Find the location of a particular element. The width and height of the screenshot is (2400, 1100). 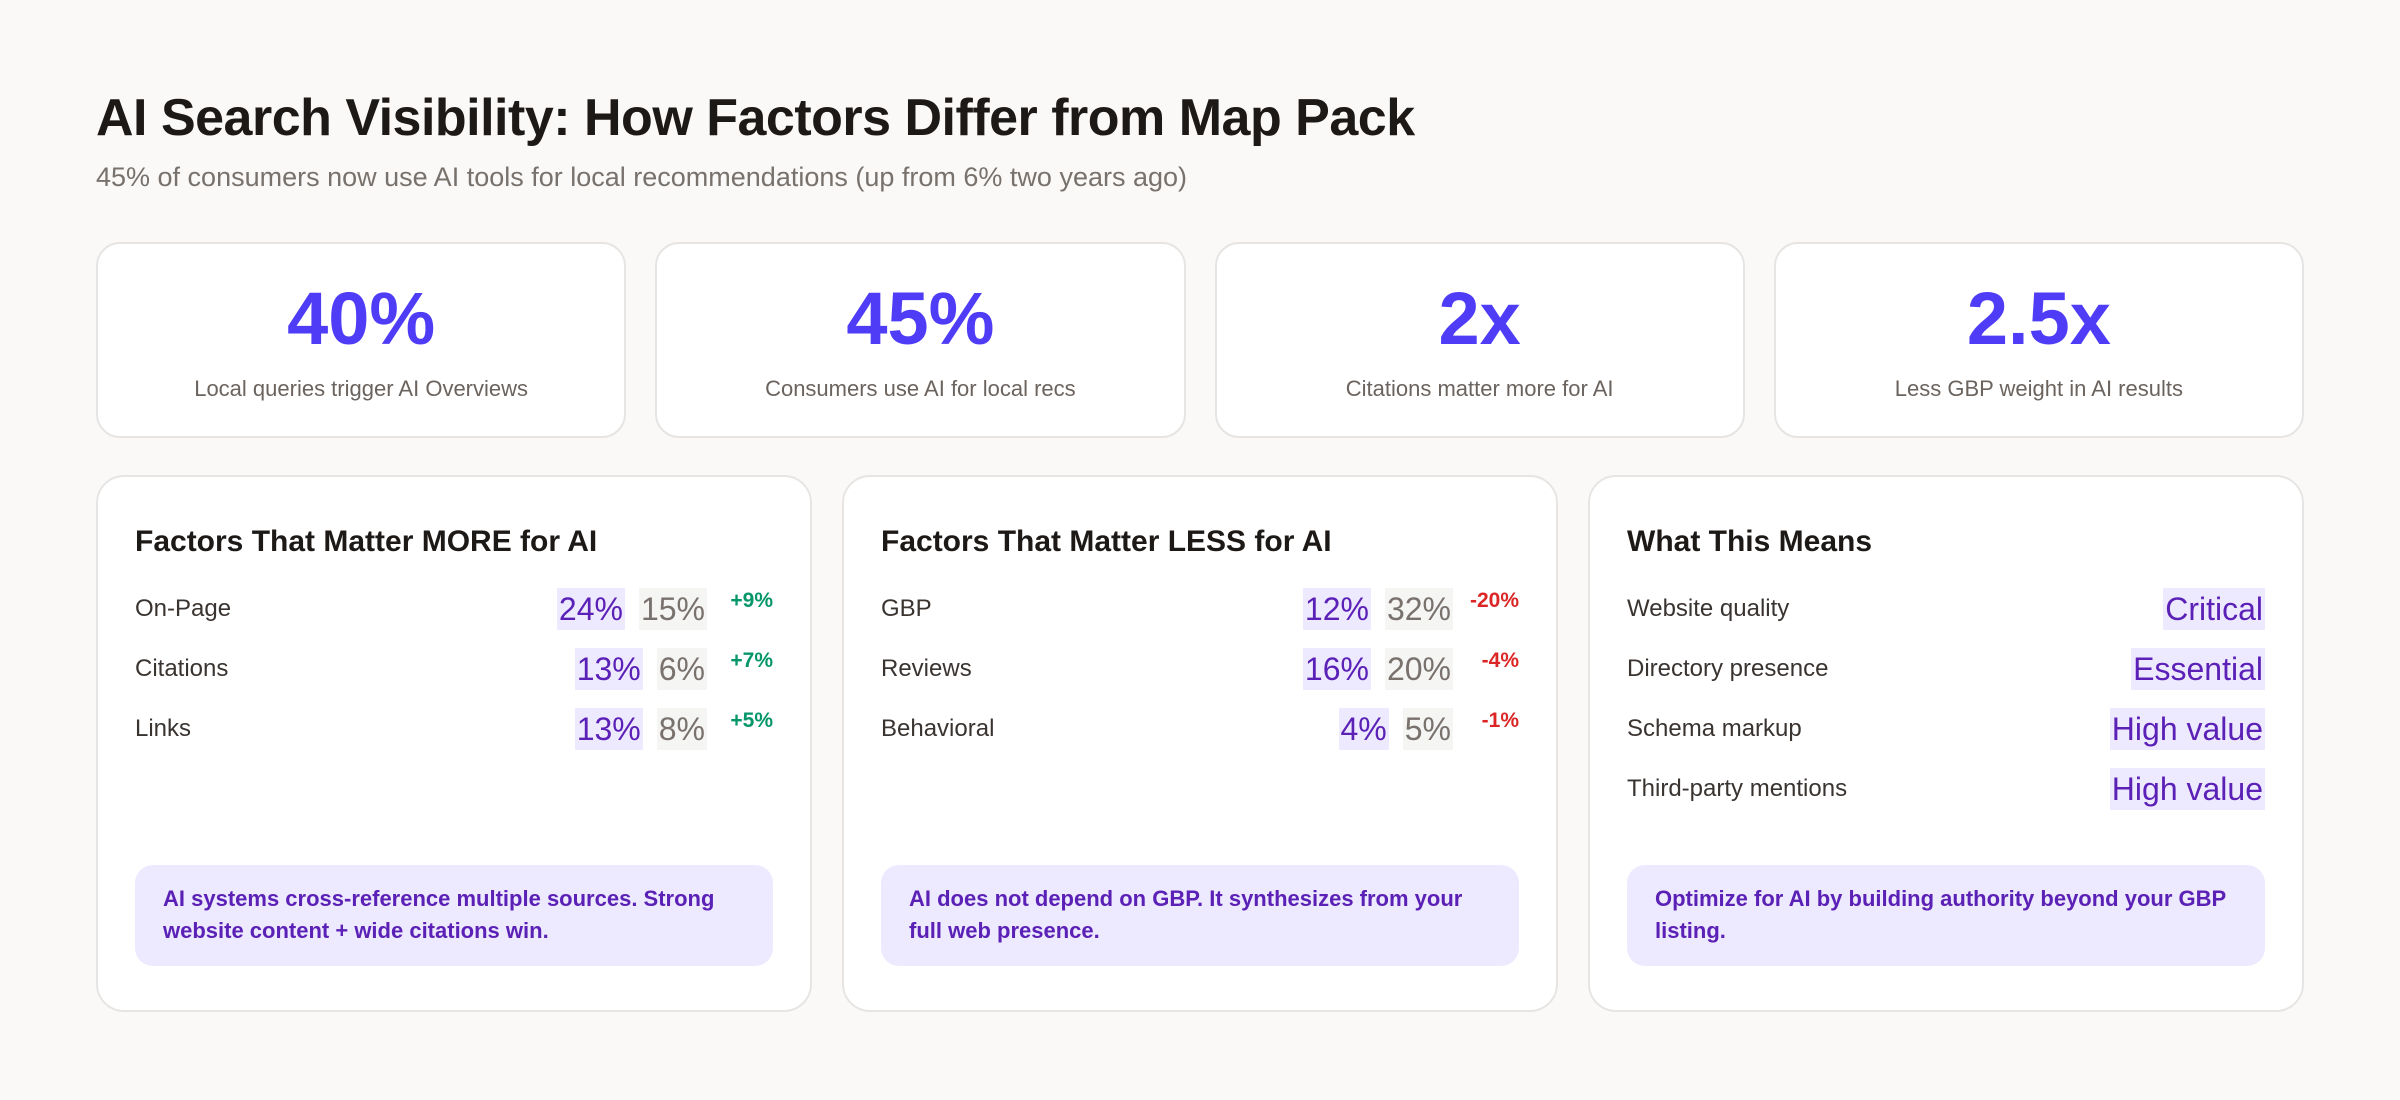

factor-row: Behavioral 4% 5% -1% is located at coordinates (1200, 729).